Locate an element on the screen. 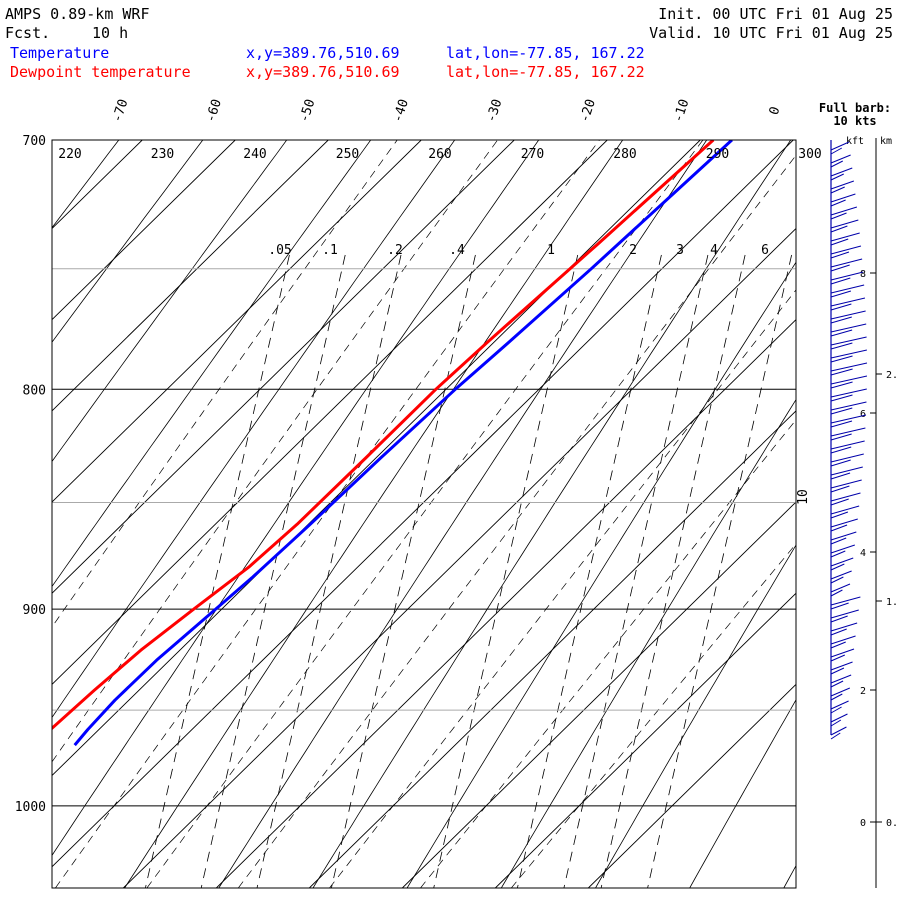 The height and width of the screenshot is (900, 900). mixing-ratio-tick-label: 4 is located at coordinates (714, 250).